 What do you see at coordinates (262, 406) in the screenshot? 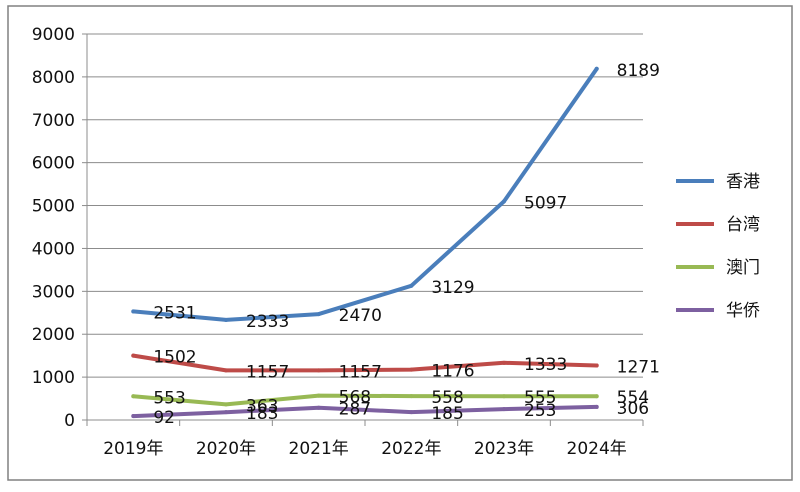
I see `data-label: 363` at bounding box center [262, 406].